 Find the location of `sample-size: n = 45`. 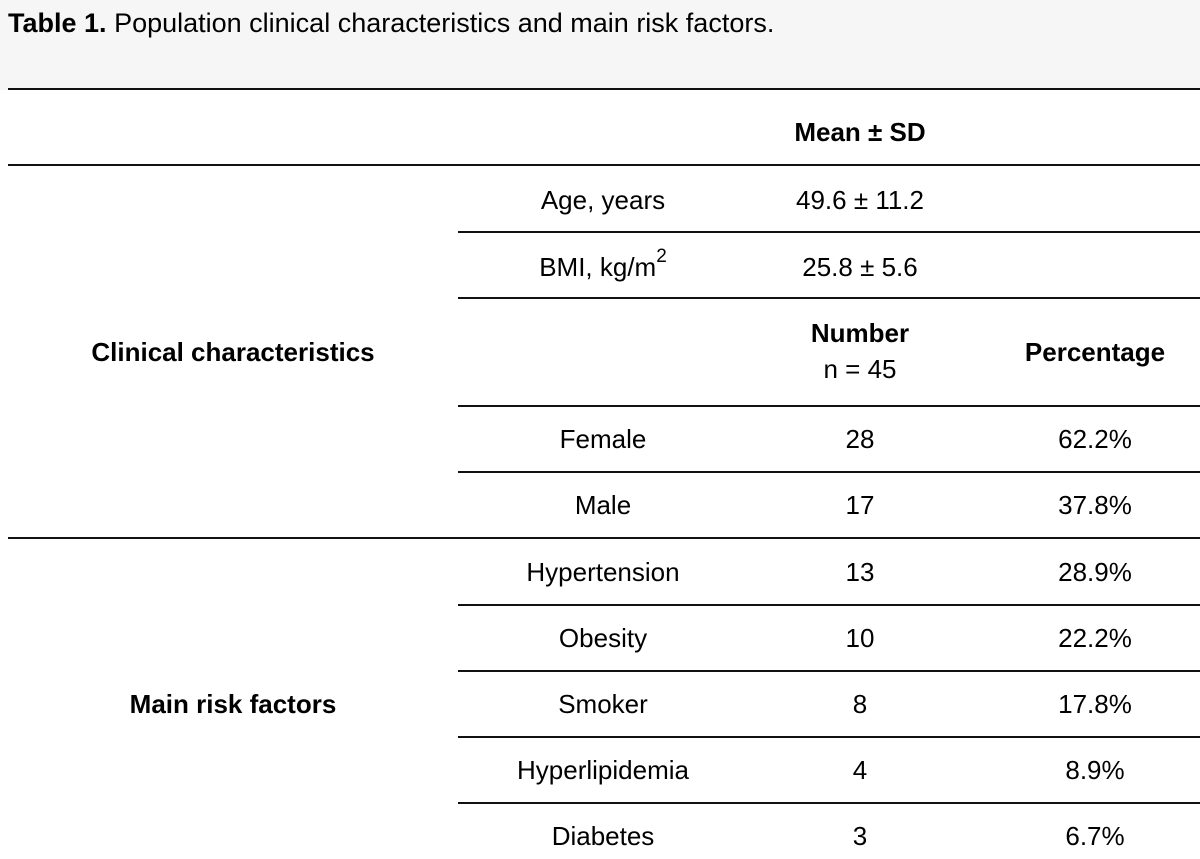

sample-size: n = 45 is located at coordinates (860, 369).